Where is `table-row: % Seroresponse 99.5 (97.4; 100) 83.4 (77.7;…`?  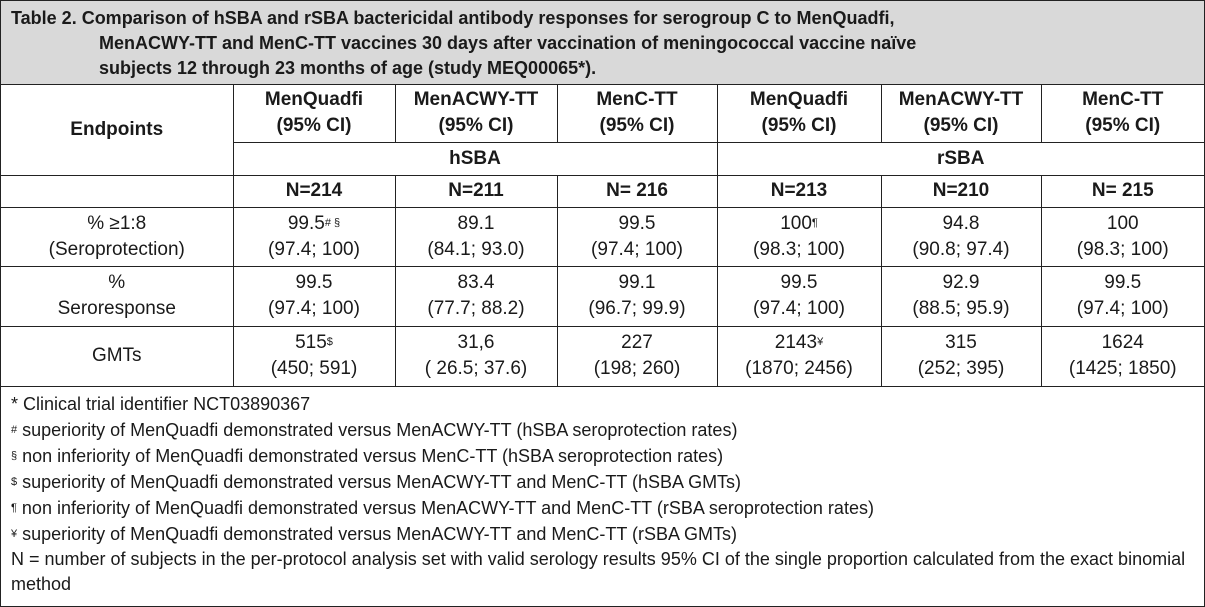 table-row: % Seroresponse 99.5 (97.4; 100) 83.4 (77.7;… is located at coordinates (602, 296).